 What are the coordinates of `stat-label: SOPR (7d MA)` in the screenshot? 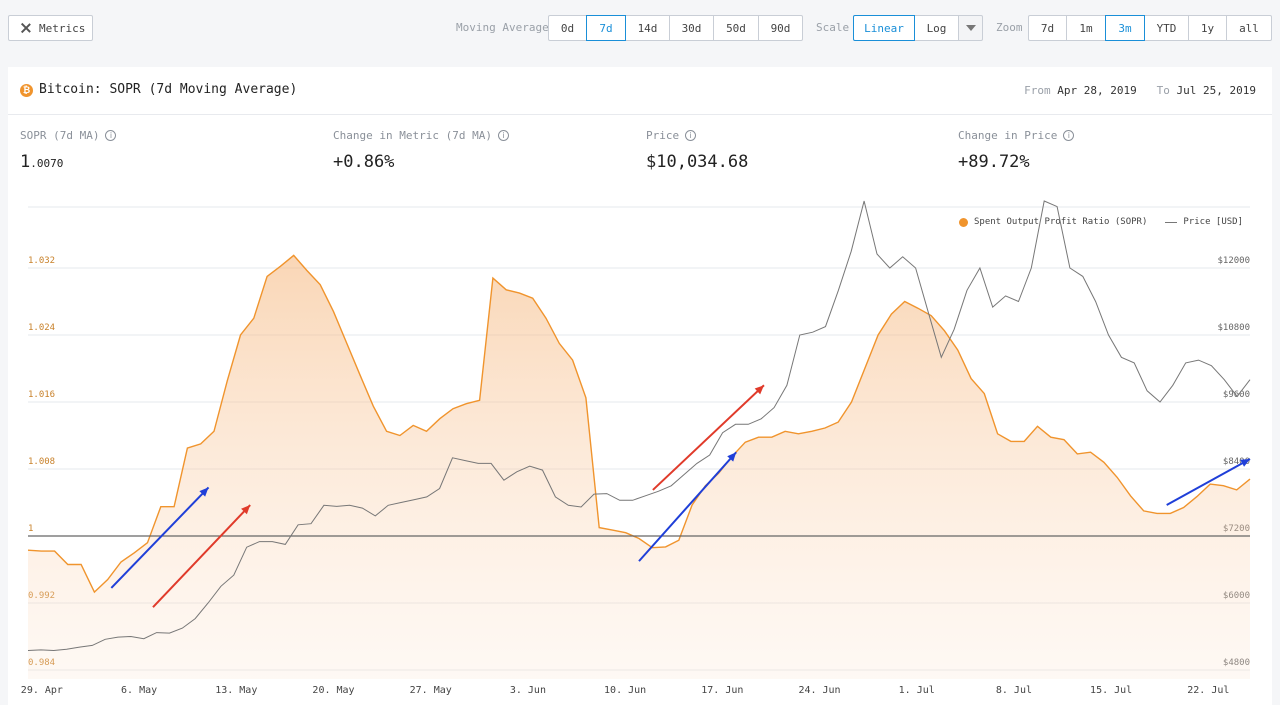 It's located at (60, 135).